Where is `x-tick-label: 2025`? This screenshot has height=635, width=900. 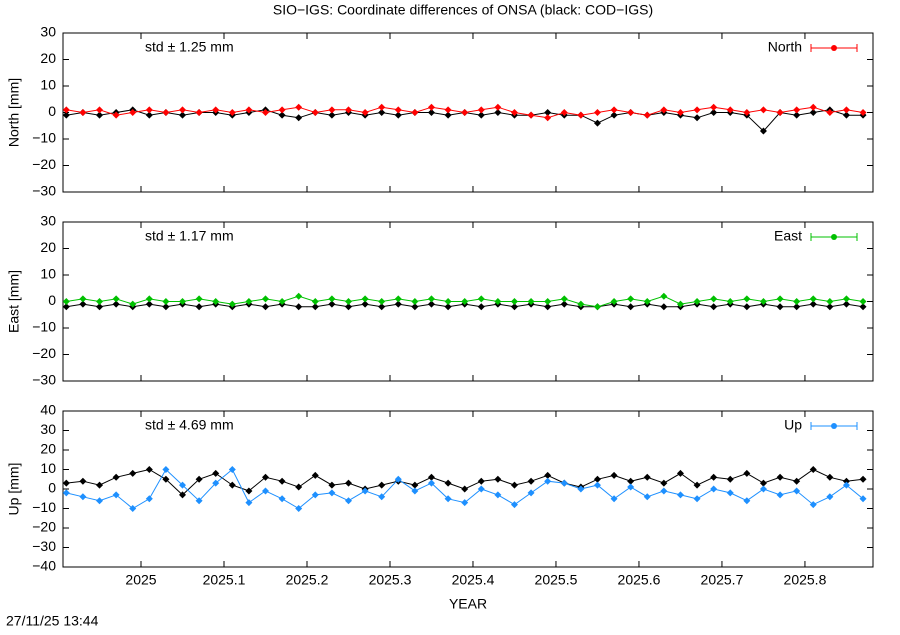 x-tick-label: 2025 is located at coordinates (140, 580).